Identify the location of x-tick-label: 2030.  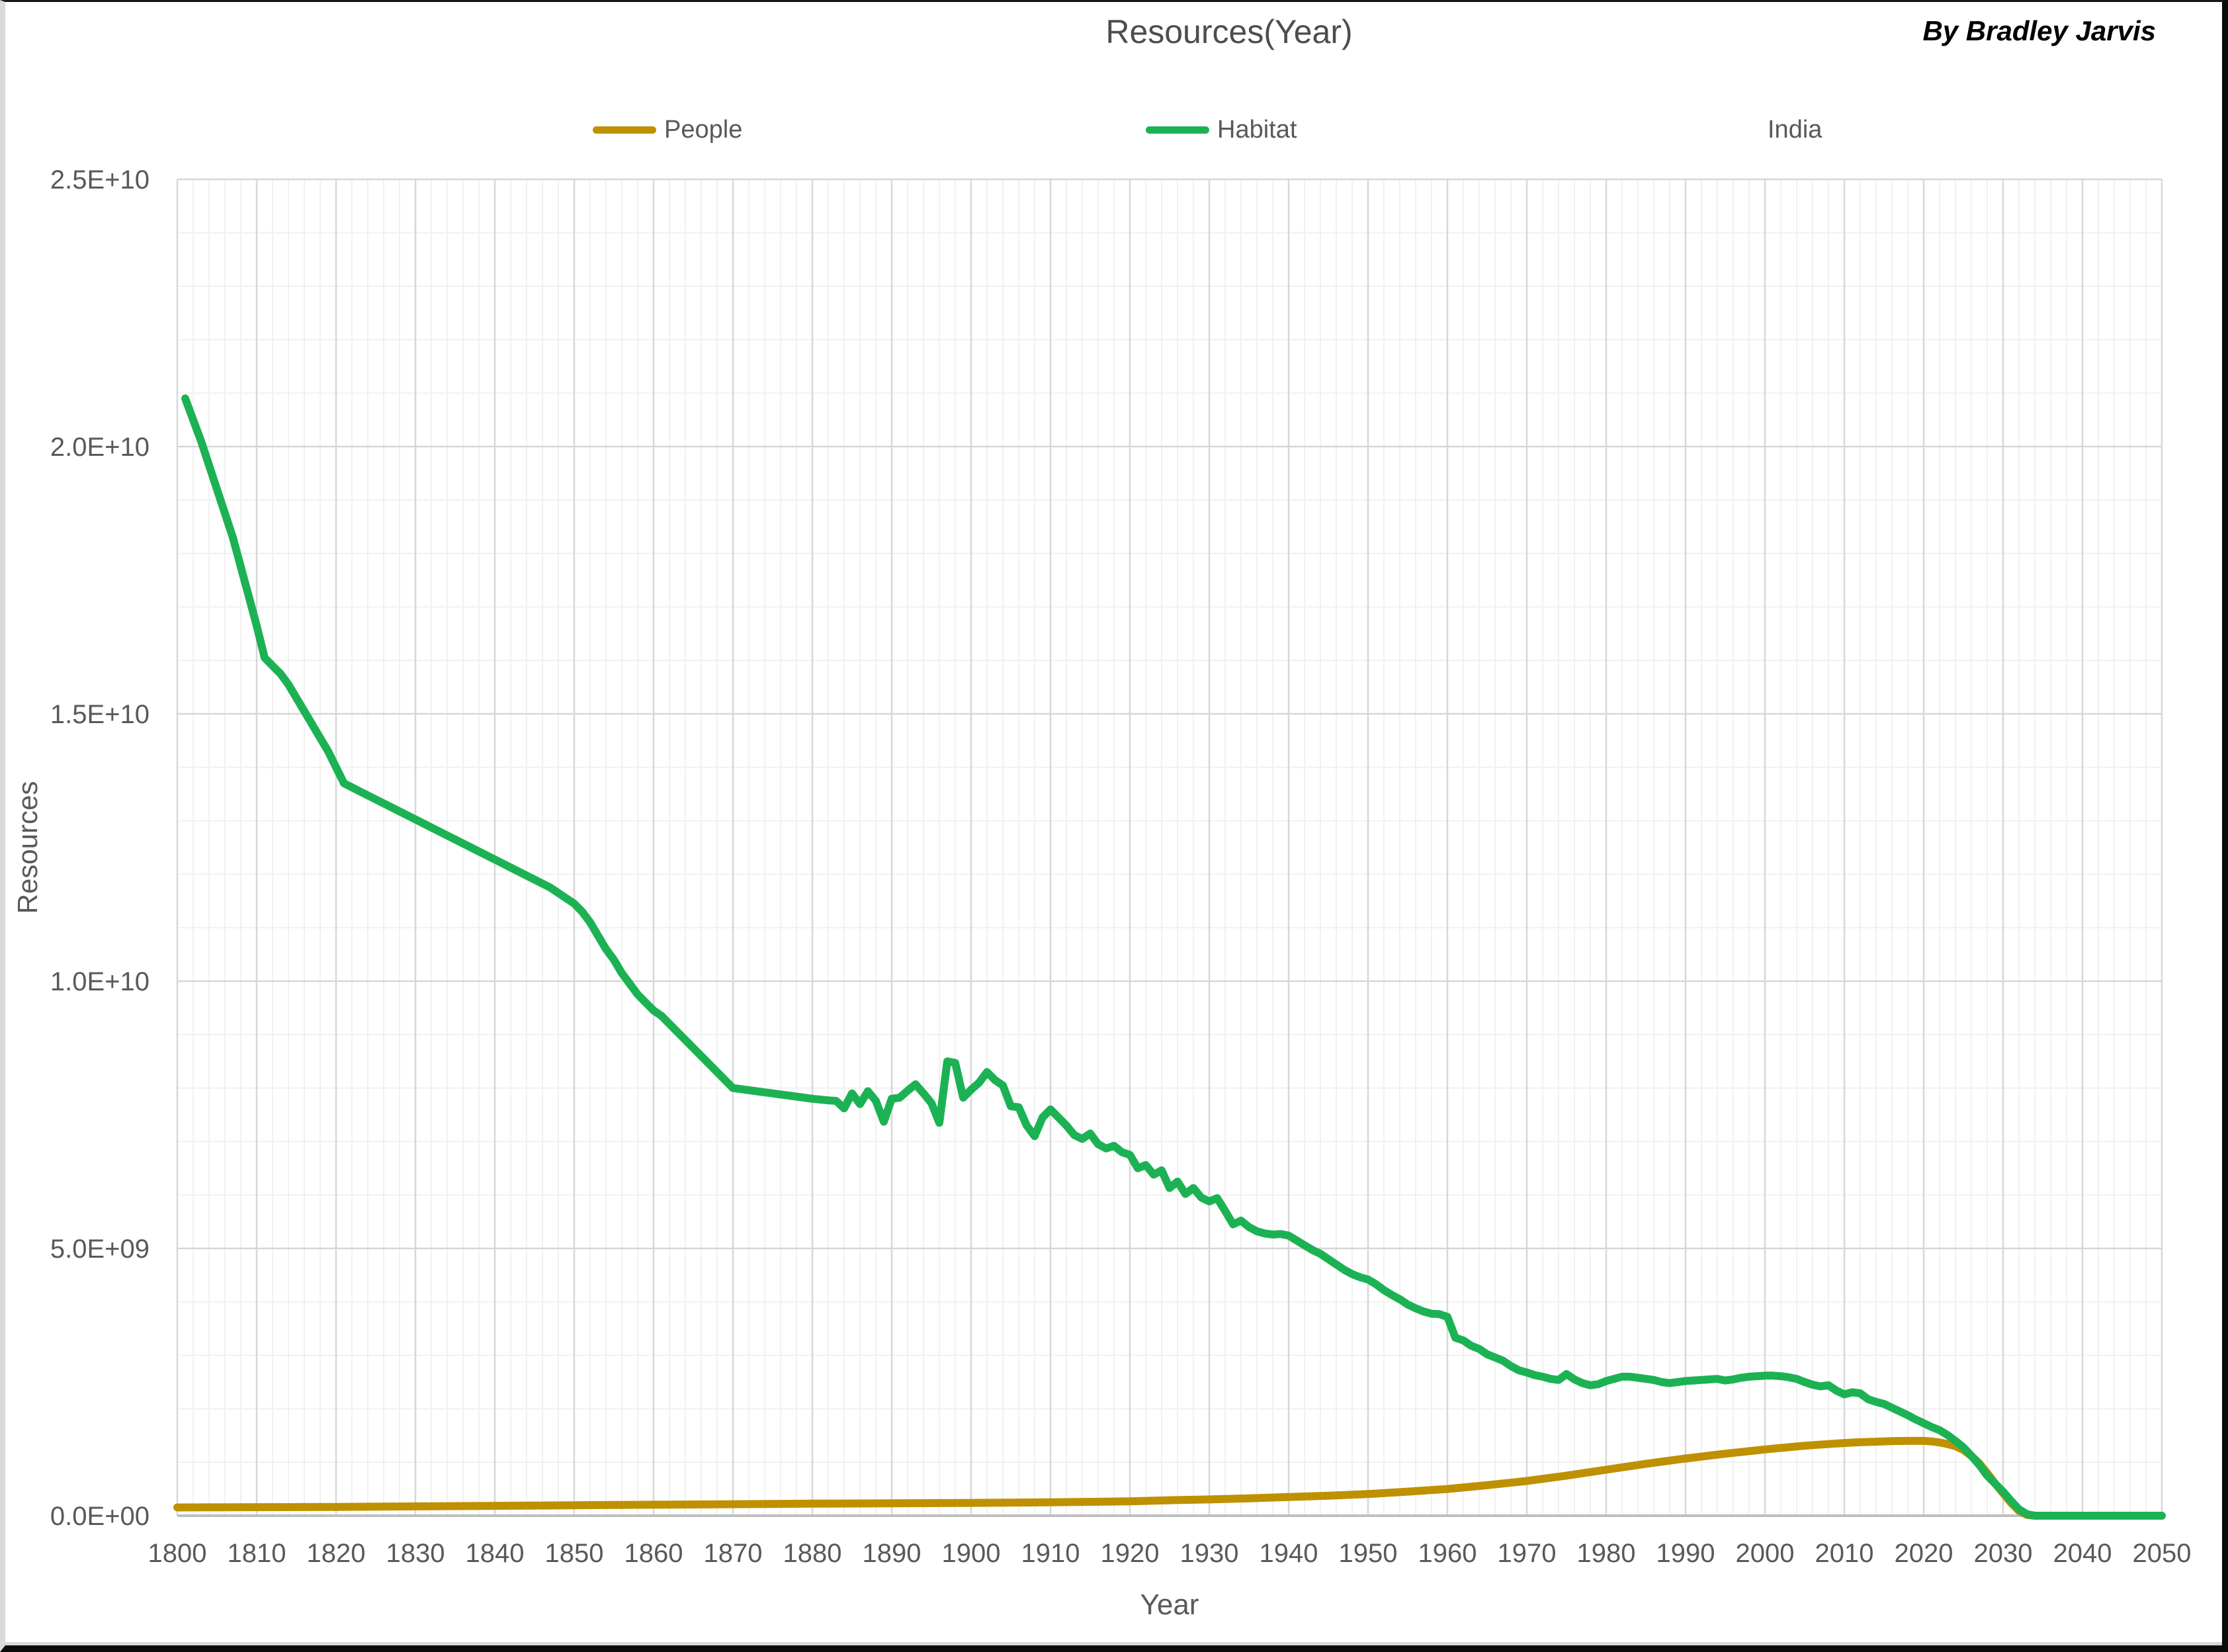
(2003, 1554).